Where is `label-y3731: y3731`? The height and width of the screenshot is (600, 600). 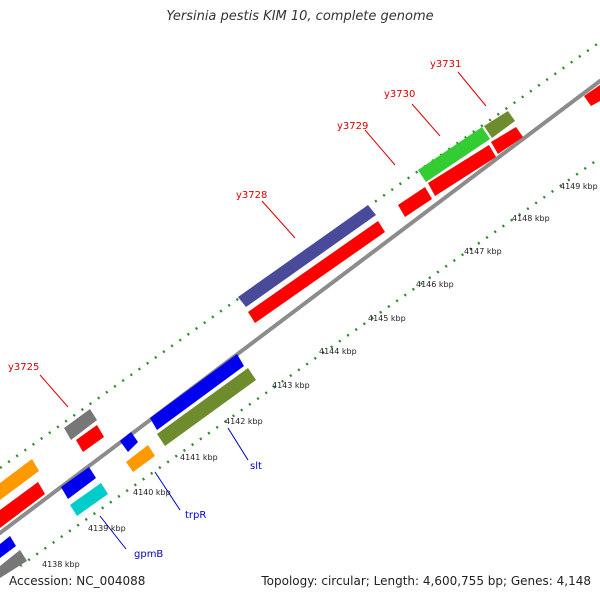
label-y3731: y3731 is located at coordinates (445, 64).